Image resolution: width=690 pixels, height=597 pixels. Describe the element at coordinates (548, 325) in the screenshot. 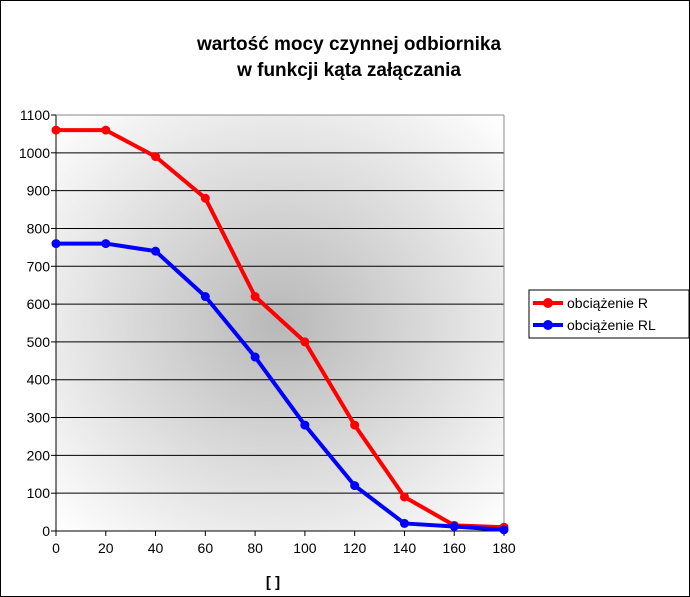

I see `legend-marker-rl` at that location.